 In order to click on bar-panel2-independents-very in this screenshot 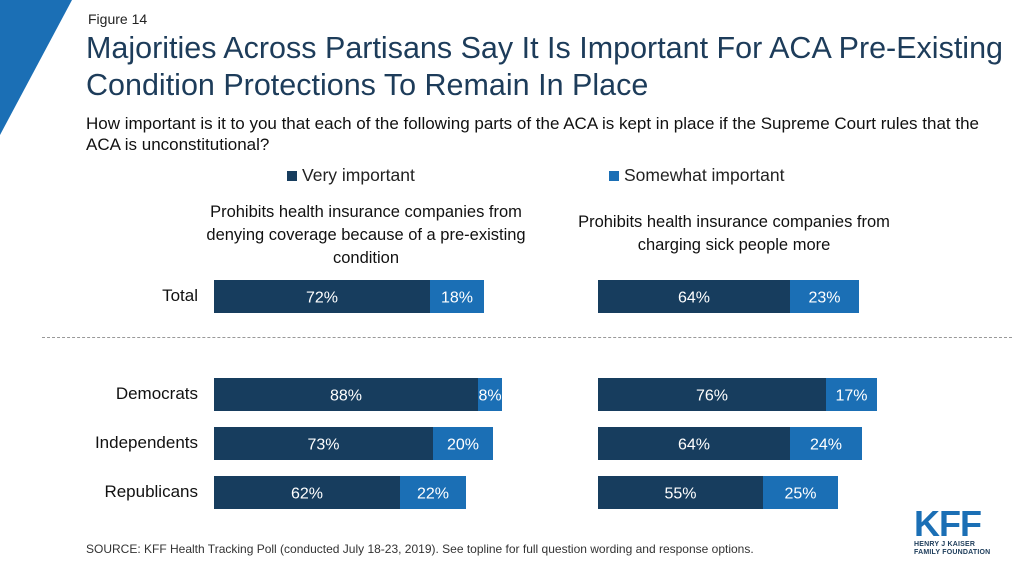, I will do `click(694, 443)`.